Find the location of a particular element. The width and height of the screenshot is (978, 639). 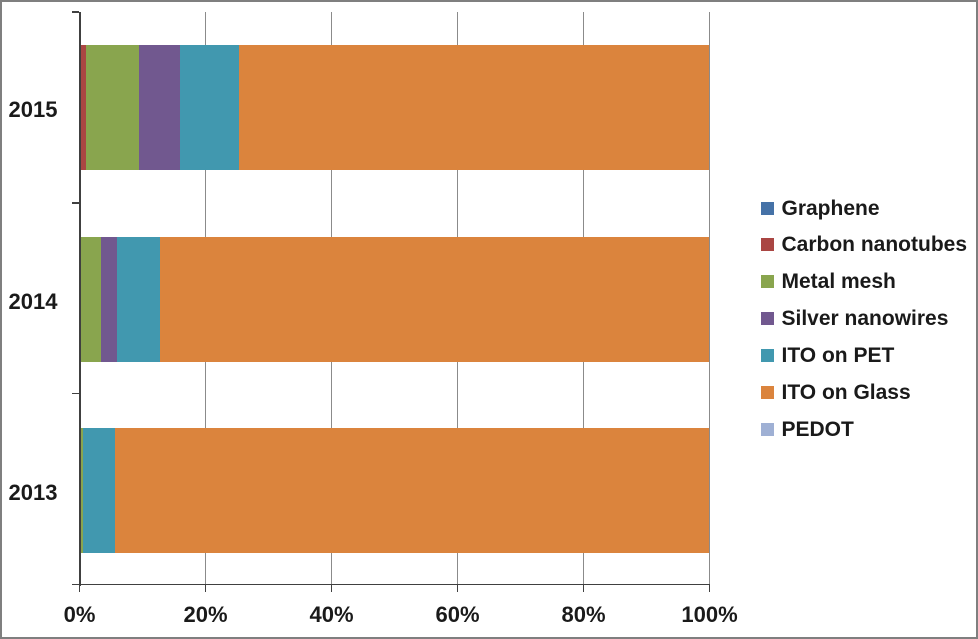

bar-2014-segment-ito-on-pet is located at coordinates (138, 299).